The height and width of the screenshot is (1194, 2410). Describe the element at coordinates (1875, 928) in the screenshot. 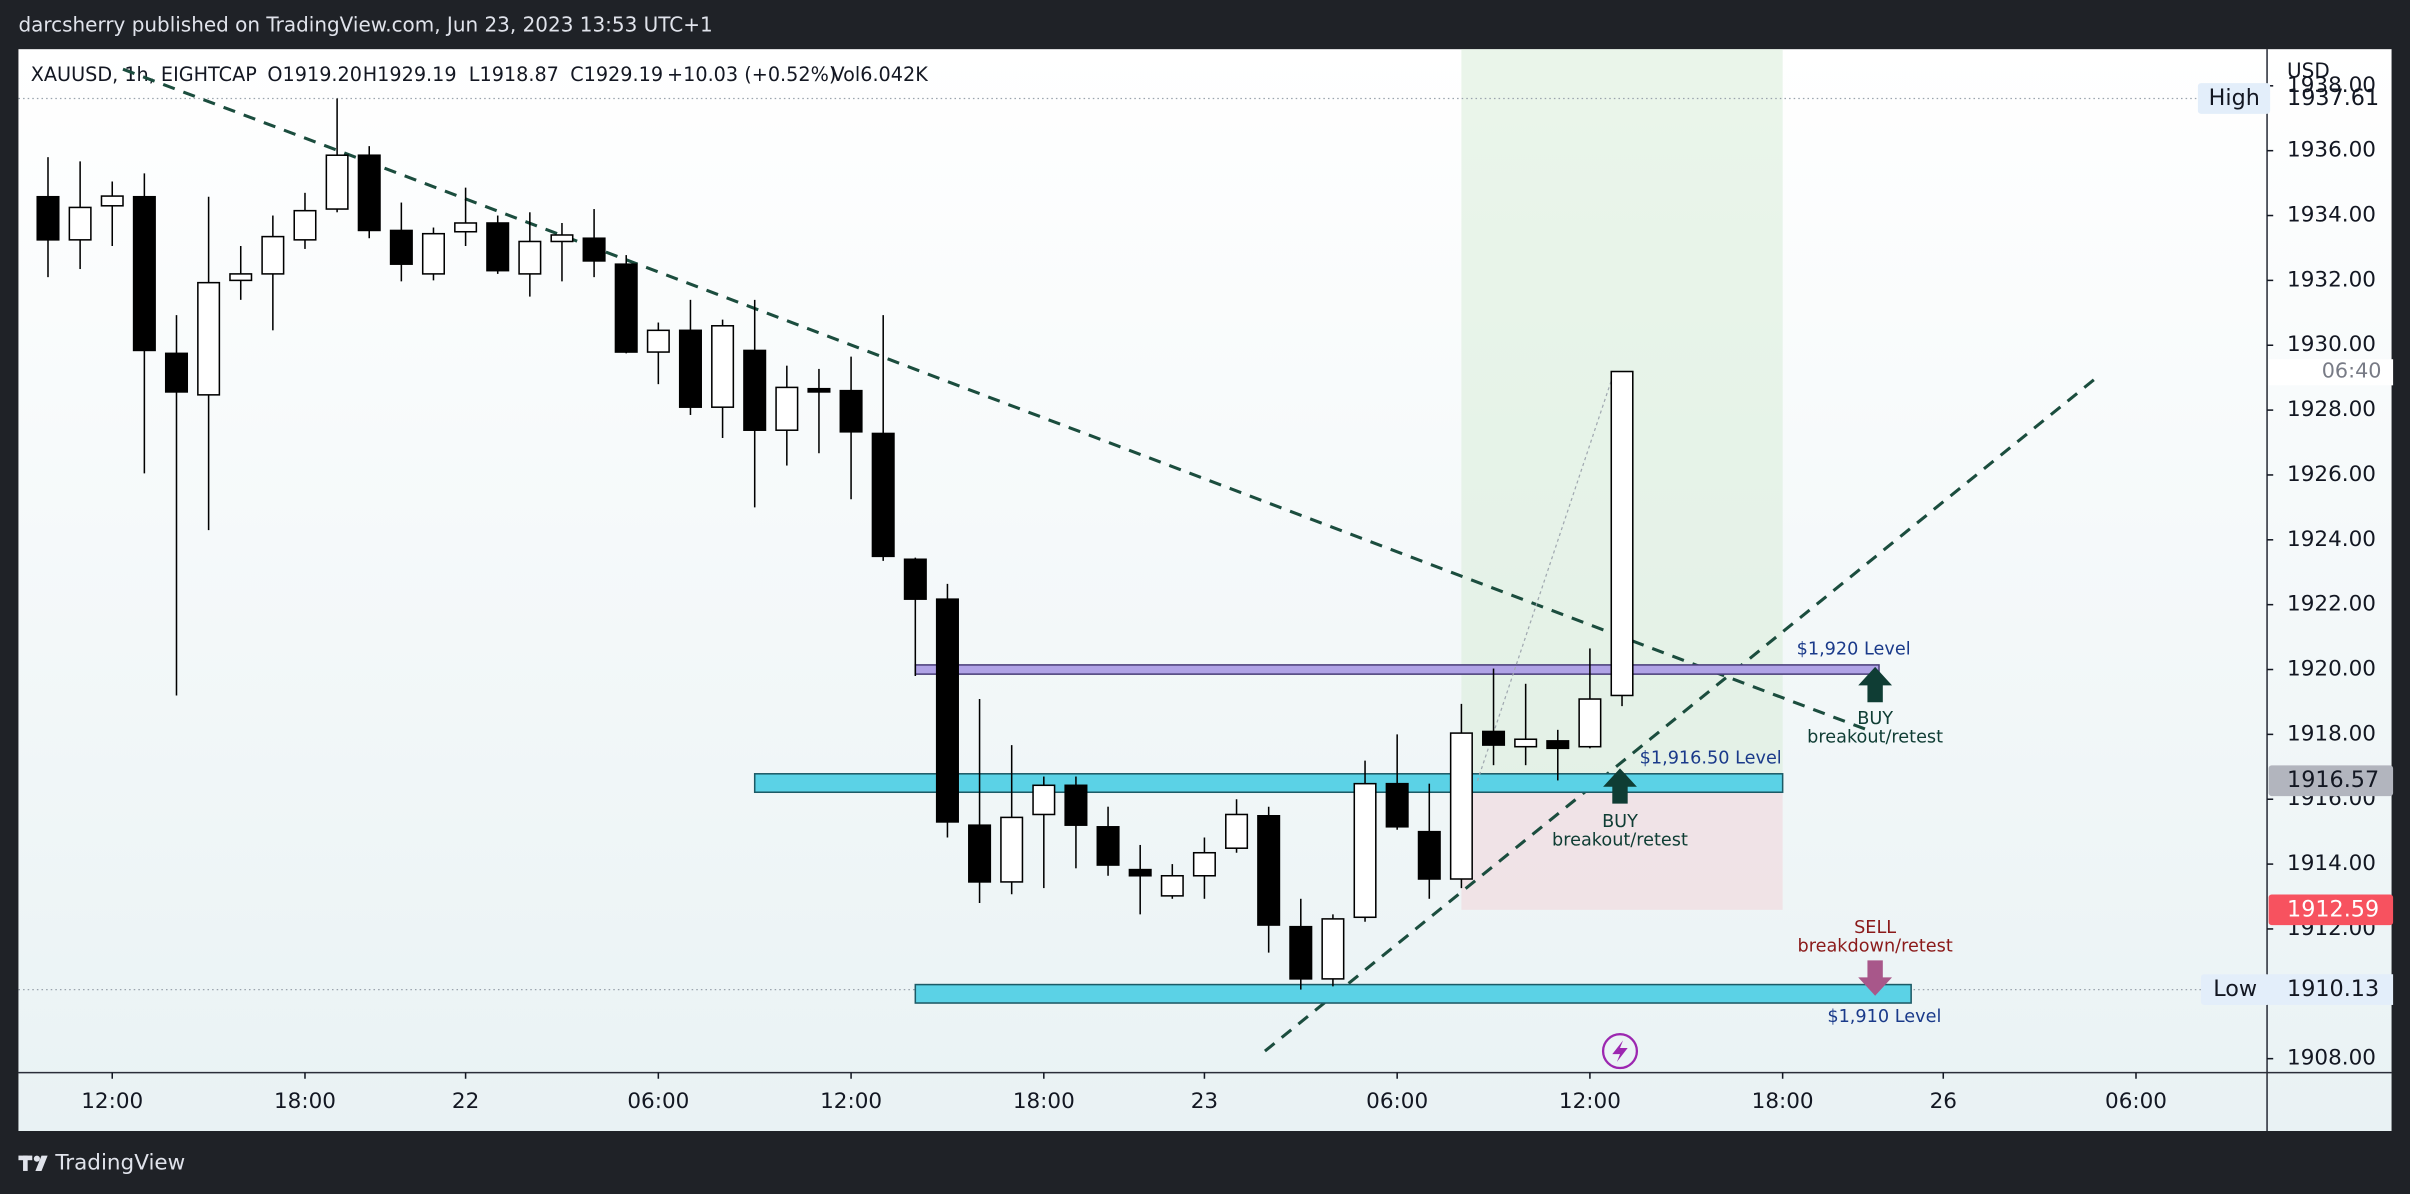

I see `signal-action: SELL` at that location.